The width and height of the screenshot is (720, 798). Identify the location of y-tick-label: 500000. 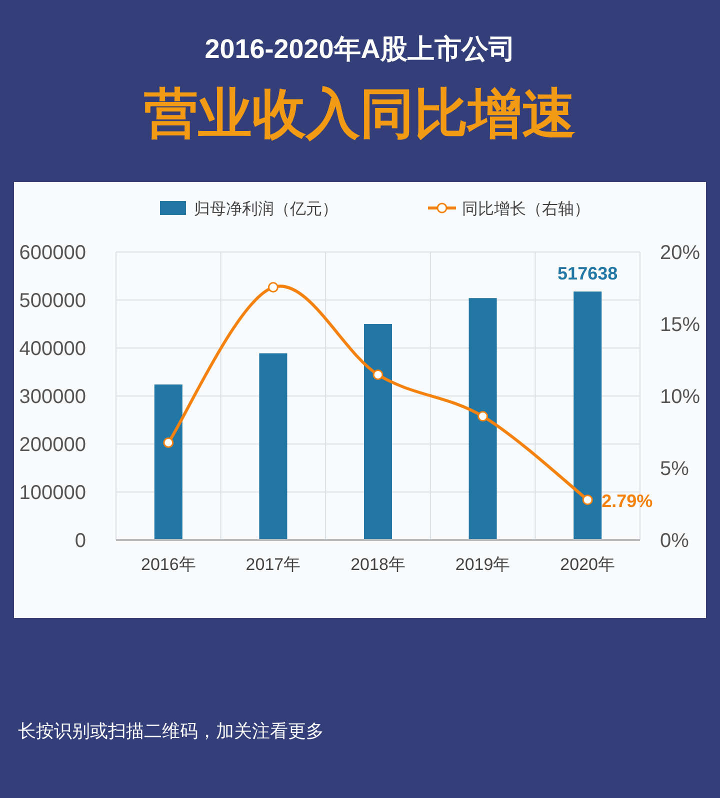
(52, 301).